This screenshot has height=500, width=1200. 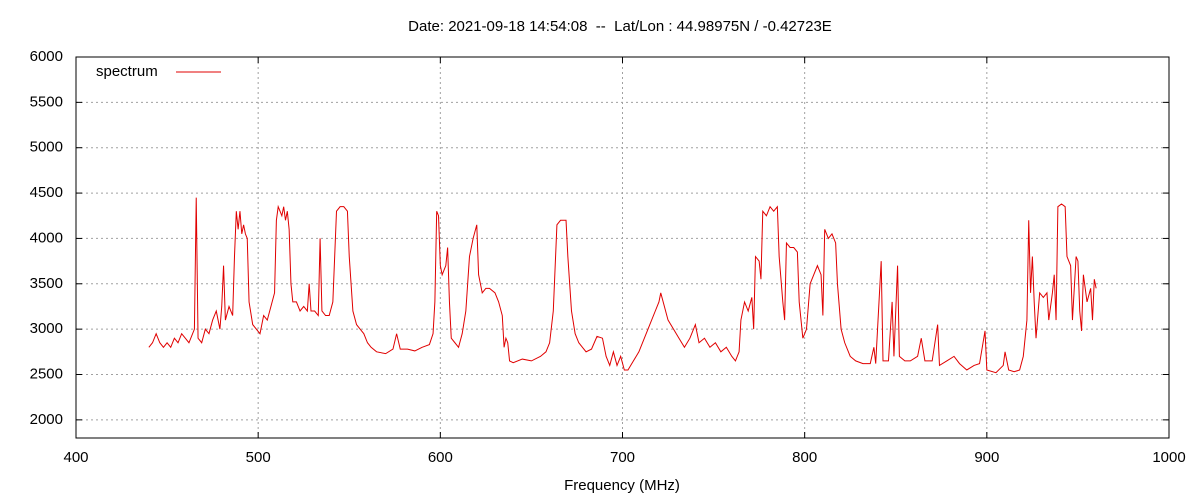 I want to click on y-tick-label: 3500, so click(x=46, y=283).